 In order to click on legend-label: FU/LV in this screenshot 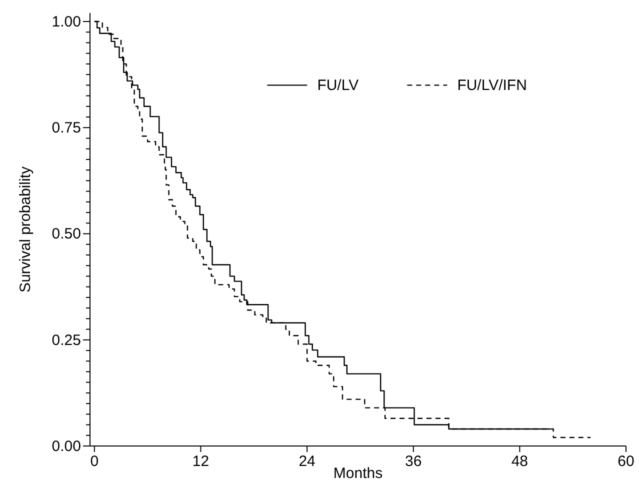, I will do `click(338, 85)`.